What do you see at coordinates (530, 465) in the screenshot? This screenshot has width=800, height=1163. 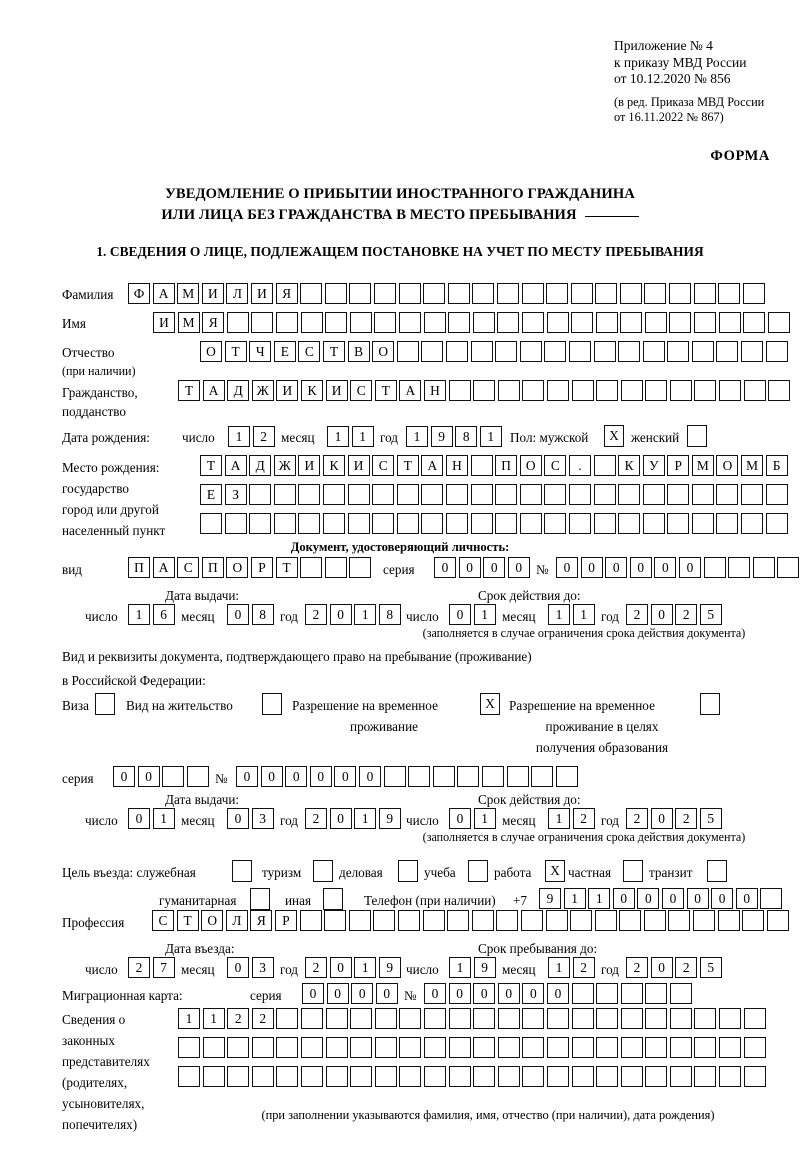 I see `input-cell: О` at bounding box center [530, 465].